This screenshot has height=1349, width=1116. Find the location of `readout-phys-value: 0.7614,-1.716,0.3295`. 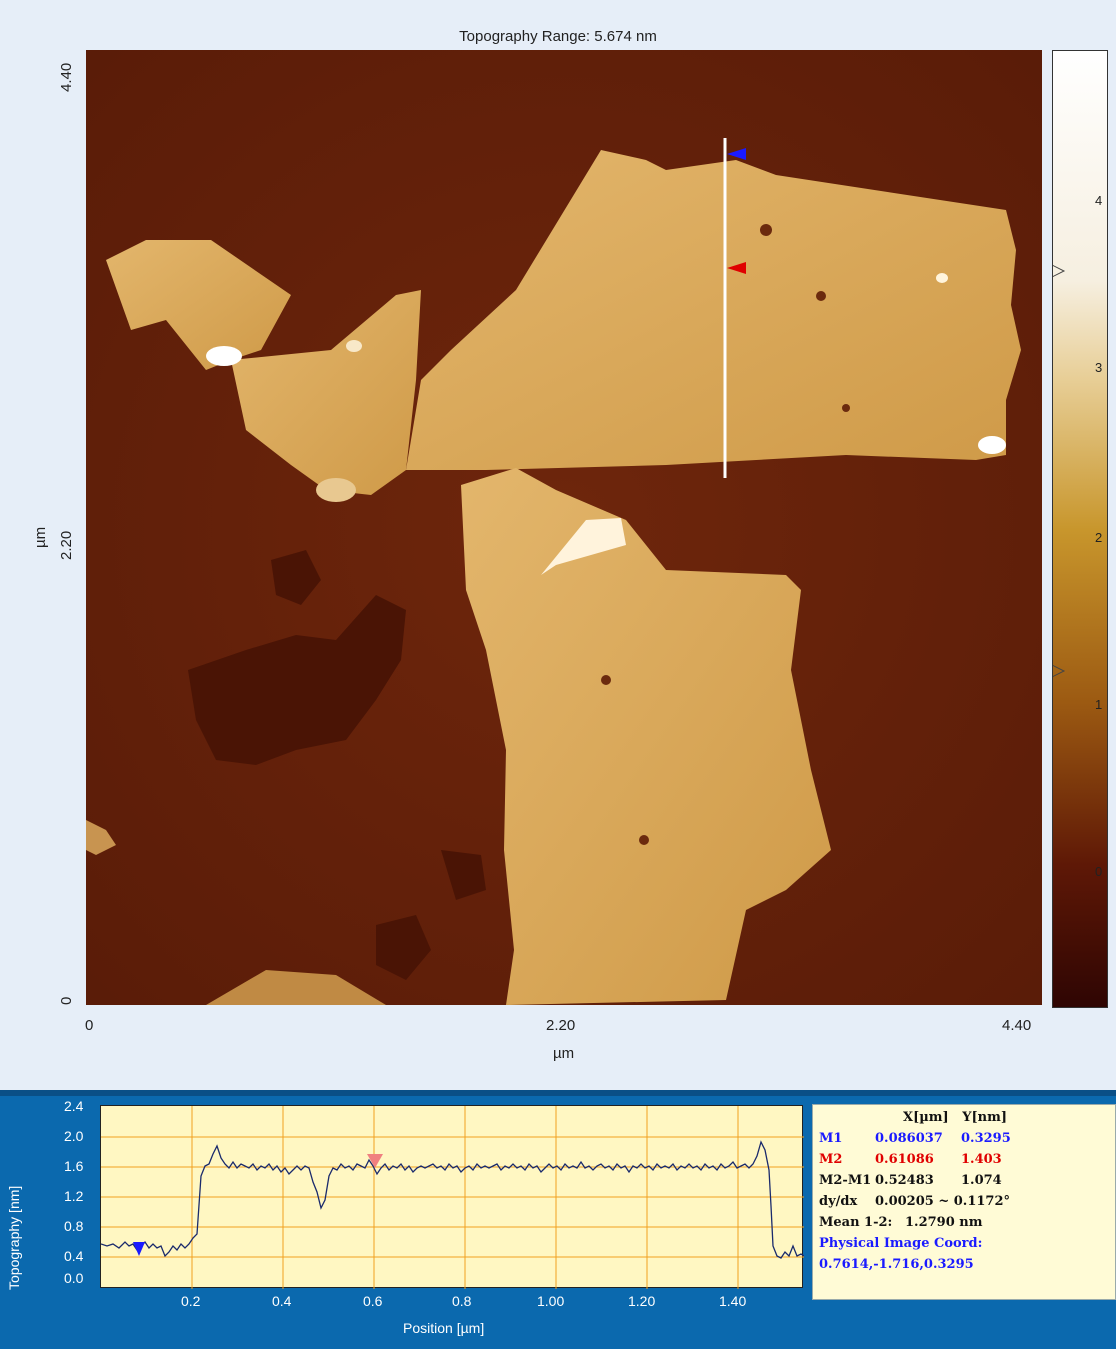

readout-phys-value: 0.7614,-1.716,0.3295 is located at coordinates (896, 1264).